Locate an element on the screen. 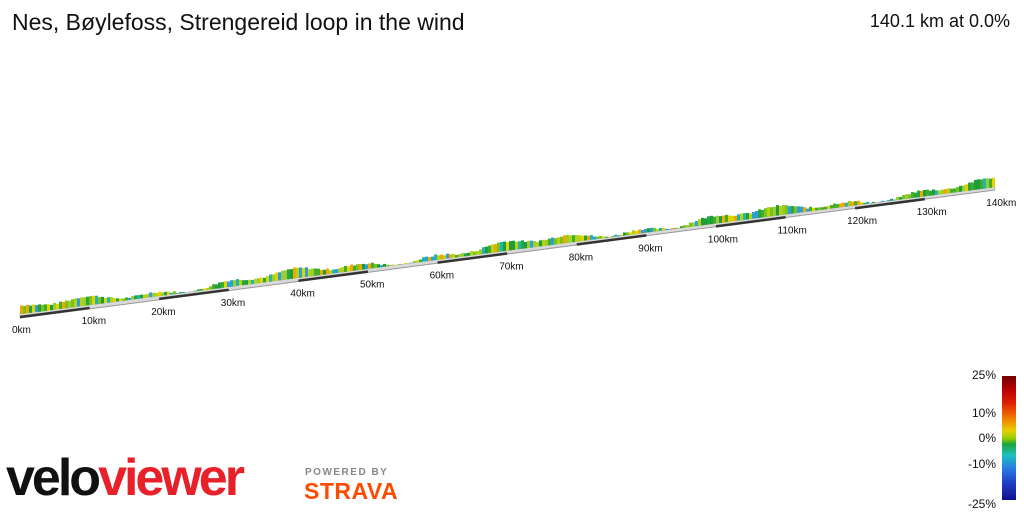 The image size is (1024, 512). km-label: 80km is located at coordinates (581, 258).